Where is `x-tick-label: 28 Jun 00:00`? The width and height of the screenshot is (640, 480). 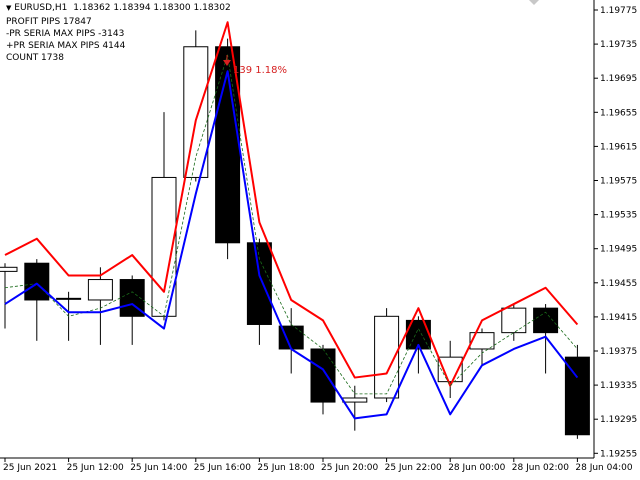 x-tick-label: 28 Jun 00:00 is located at coordinates (476, 468).